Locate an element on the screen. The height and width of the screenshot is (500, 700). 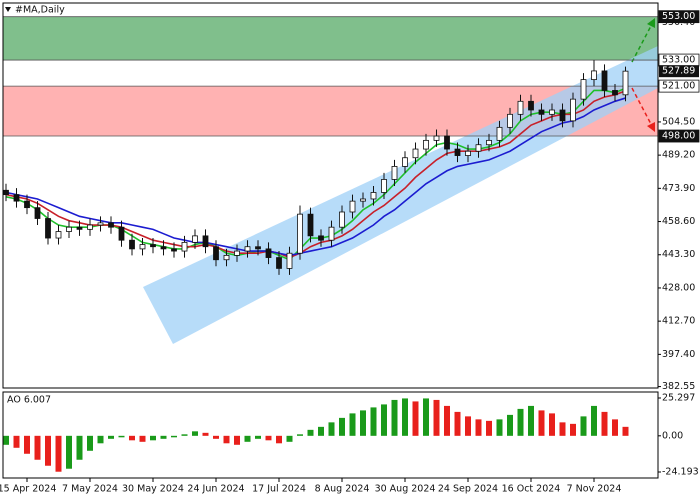
x-tick-label: 7 Nov 2024 is located at coordinates (594, 489).